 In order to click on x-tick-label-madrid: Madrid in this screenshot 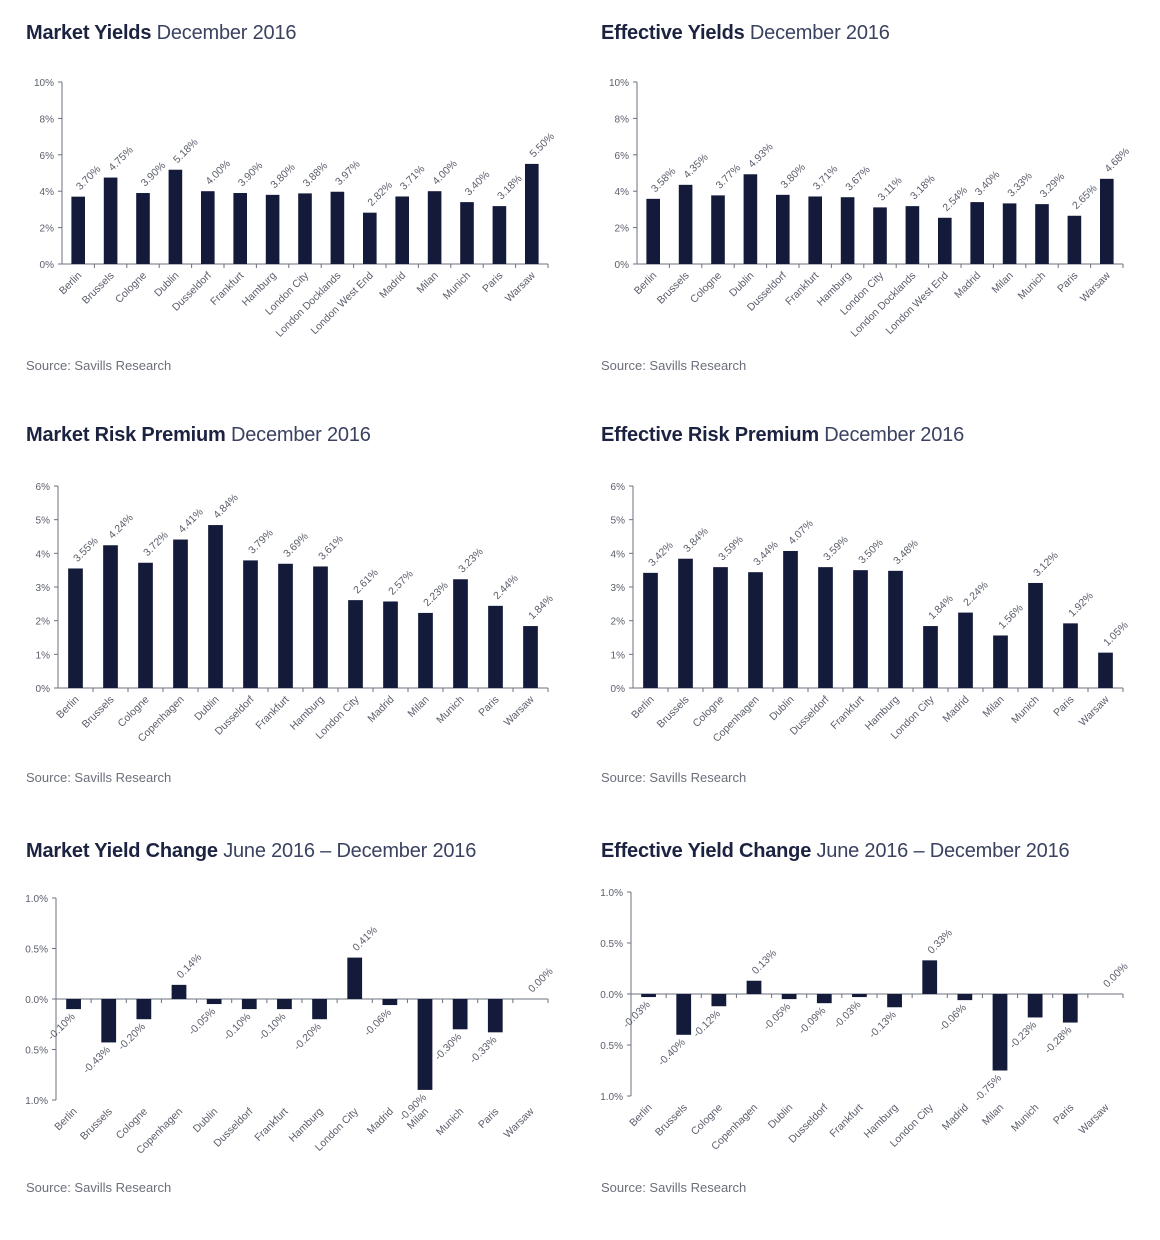, I will do `click(955, 709)`.